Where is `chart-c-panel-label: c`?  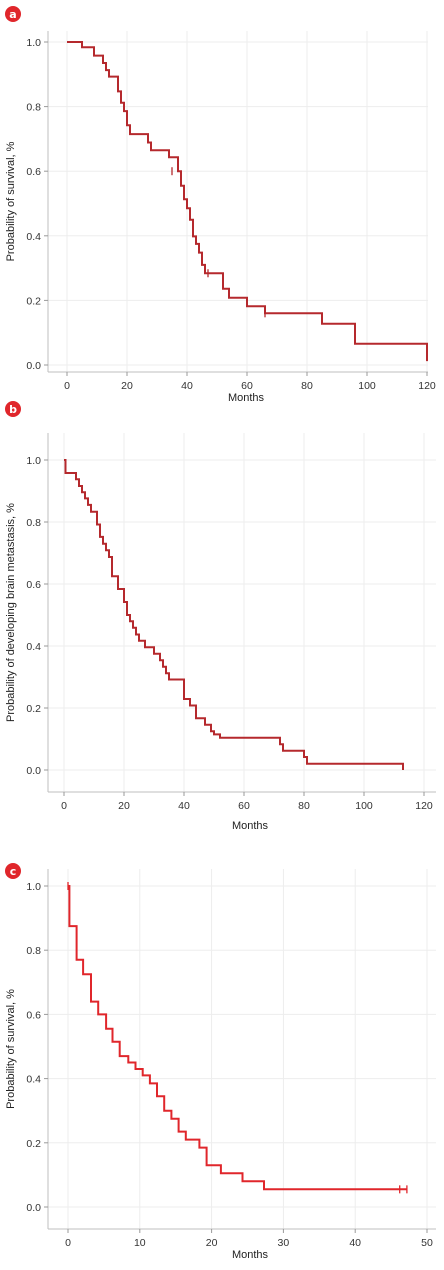 chart-c-panel-label: c is located at coordinates (13, 871).